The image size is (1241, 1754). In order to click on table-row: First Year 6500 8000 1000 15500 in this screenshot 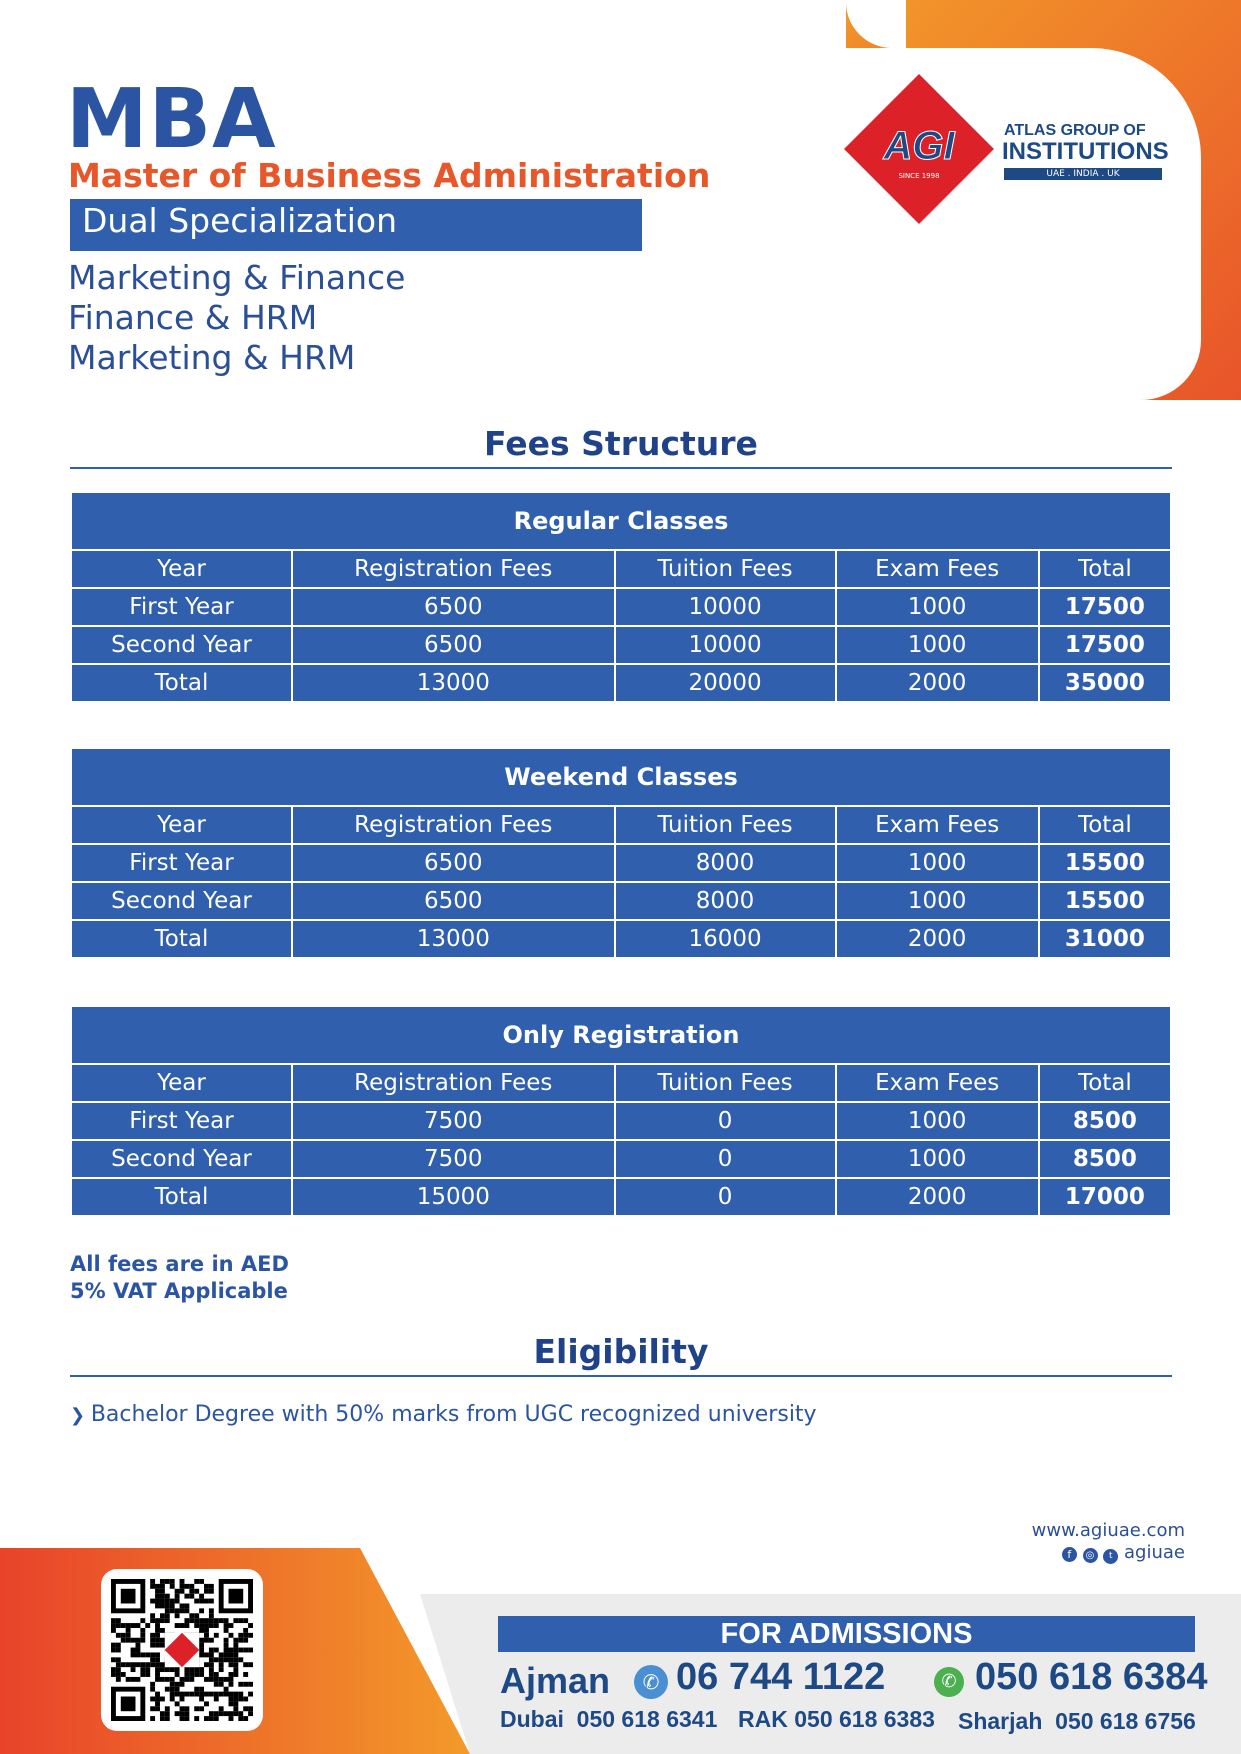, I will do `click(621, 863)`.